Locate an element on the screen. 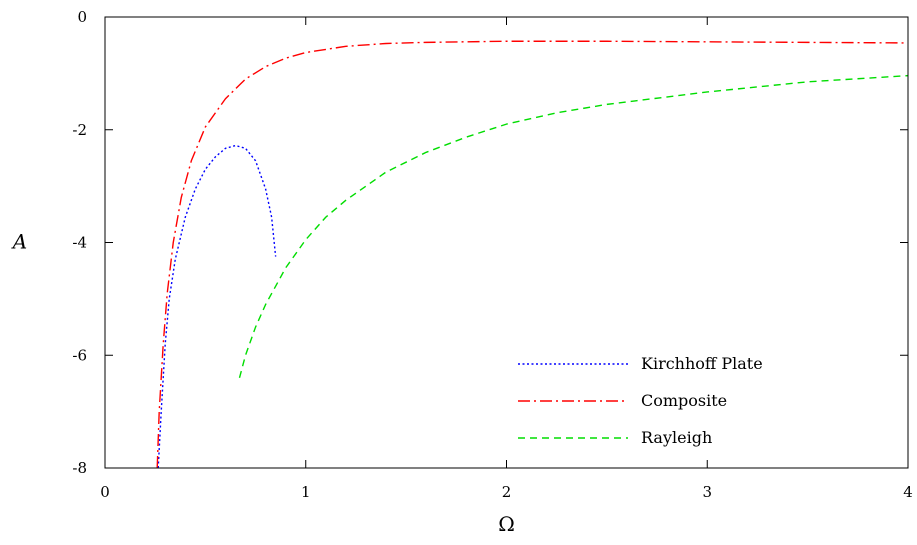 The image size is (917, 545). legend: Kirchhoff Plate Composite Rayleigh is located at coordinates (640, 400).